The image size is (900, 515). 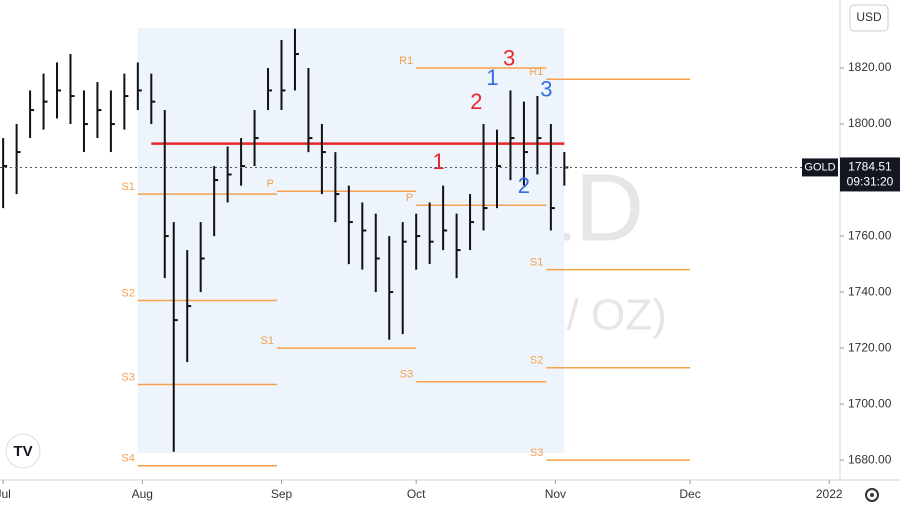 What do you see at coordinates (870, 347) in the screenshot?
I see `y-tick-label: 1720.00` at bounding box center [870, 347].